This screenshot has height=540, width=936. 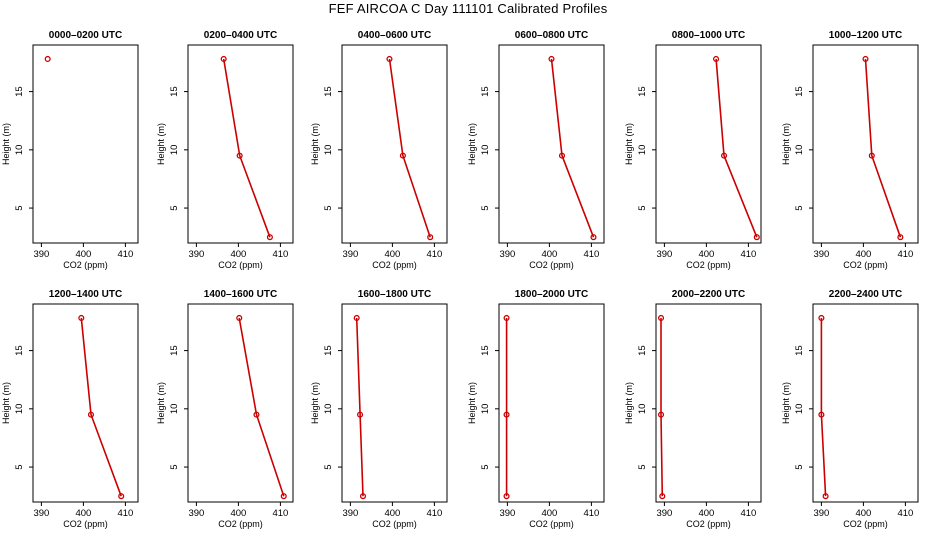 What do you see at coordinates (85, 294) in the screenshot?
I see `panel-title: 1200–1400 UTC` at bounding box center [85, 294].